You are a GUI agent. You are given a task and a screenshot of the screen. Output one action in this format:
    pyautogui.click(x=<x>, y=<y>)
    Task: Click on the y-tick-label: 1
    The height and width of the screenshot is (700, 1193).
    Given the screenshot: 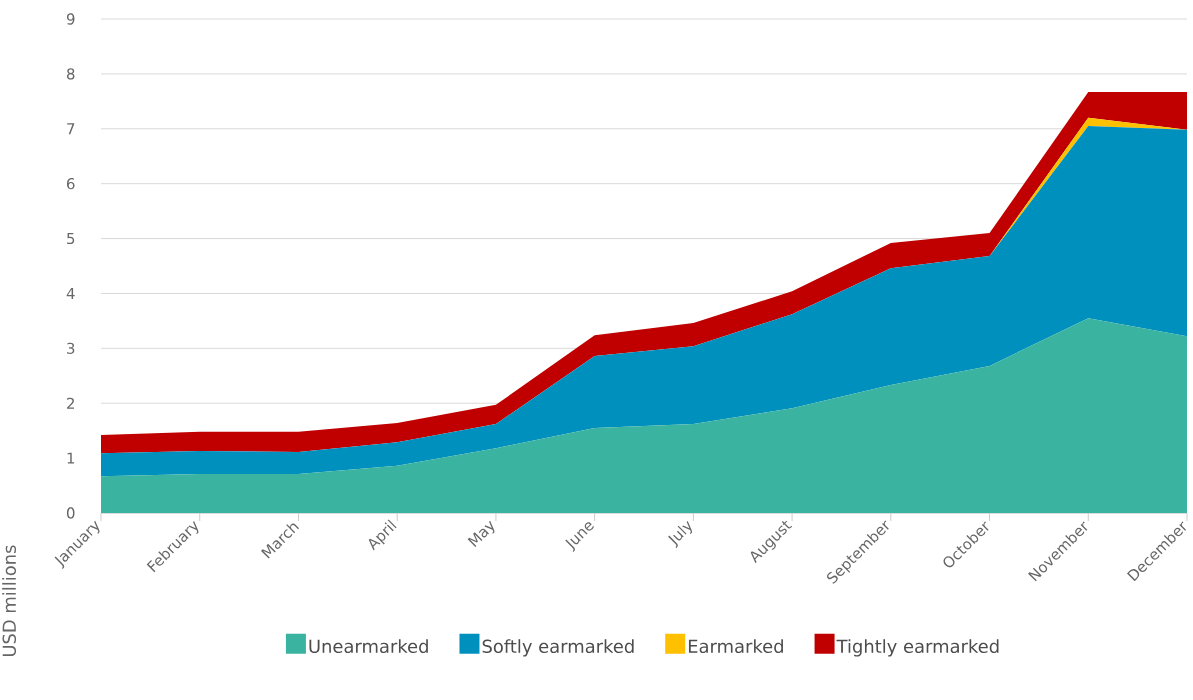 What is the action you would take?
    pyautogui.click(x=71, y=458)
    